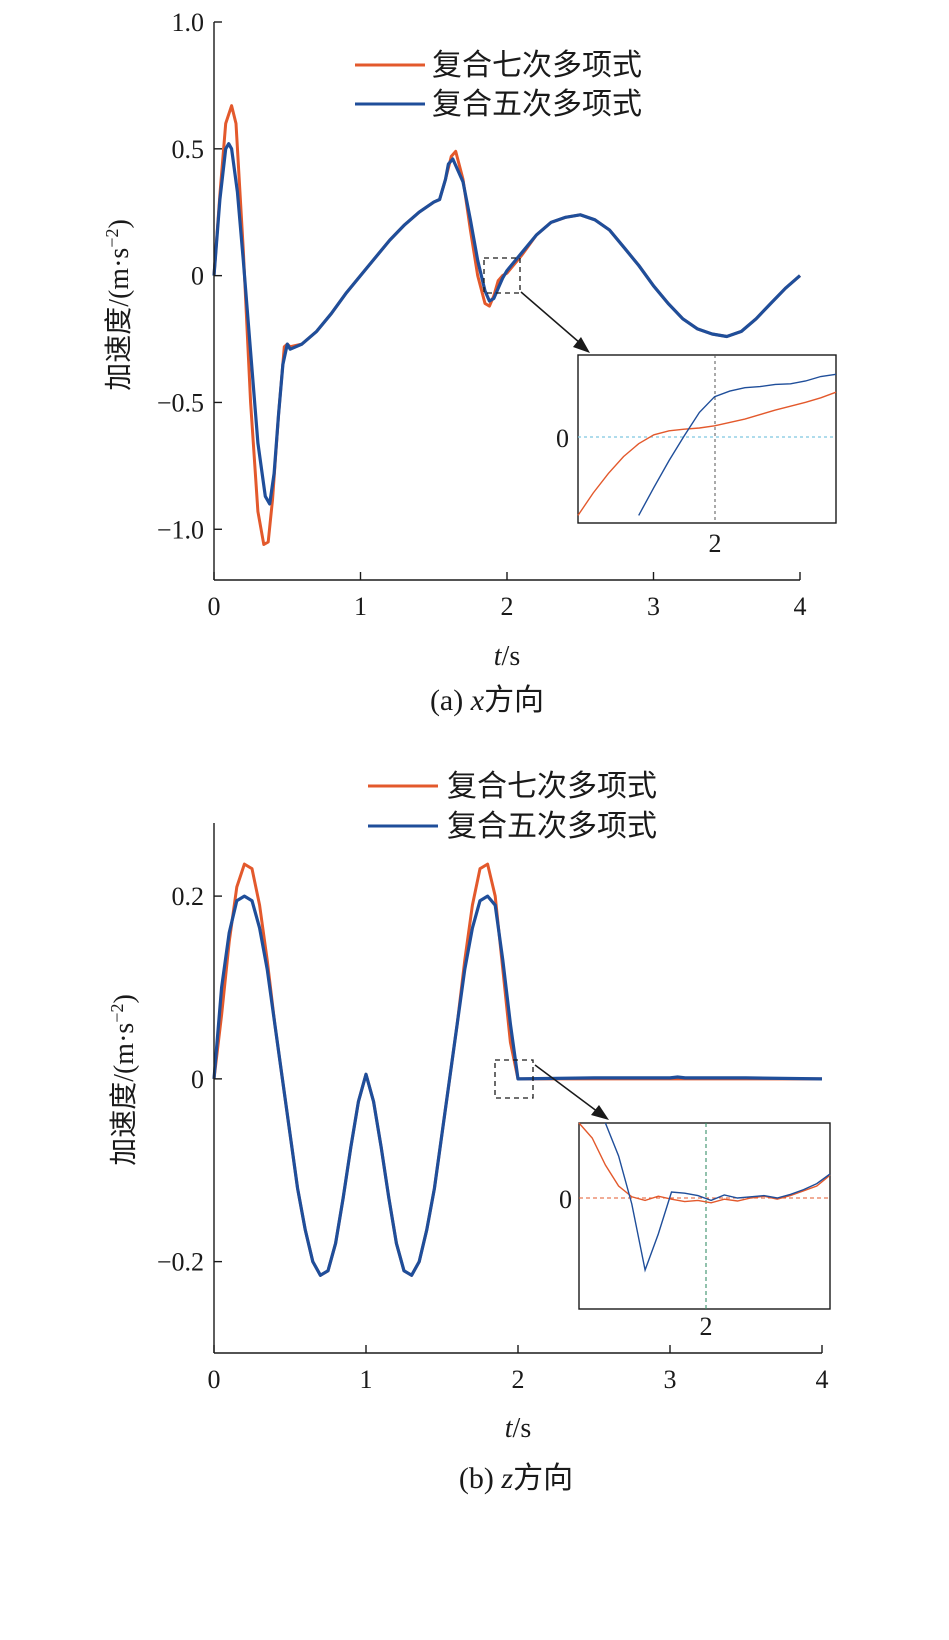 This screenshot has width=949, height=1640. I want to click on caption-prefix-b: (b), so click(480, 1478).